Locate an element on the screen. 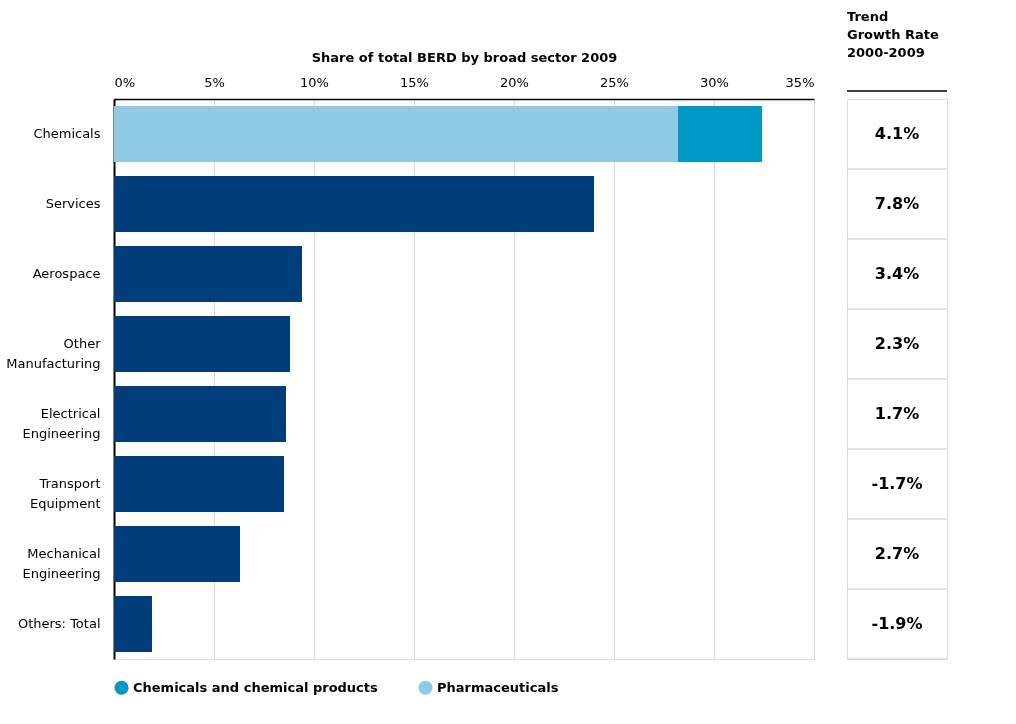 Image resolution: width=1016 pixels, height=724 pixels. y-tick-label: Other Manufacturing is located at coordinates (54, 353).